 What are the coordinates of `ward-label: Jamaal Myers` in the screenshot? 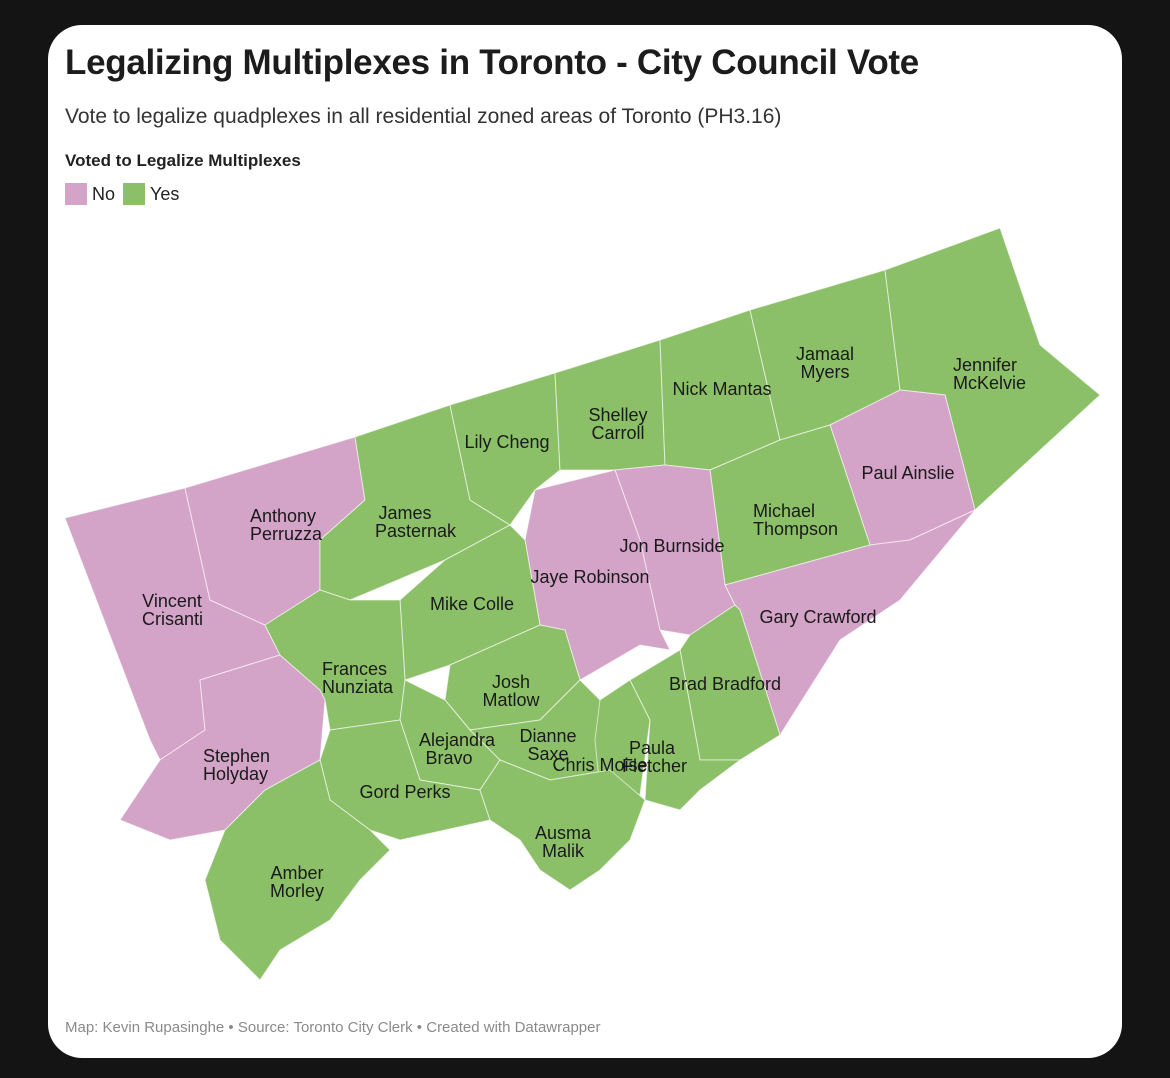 It's located at (825, 363).